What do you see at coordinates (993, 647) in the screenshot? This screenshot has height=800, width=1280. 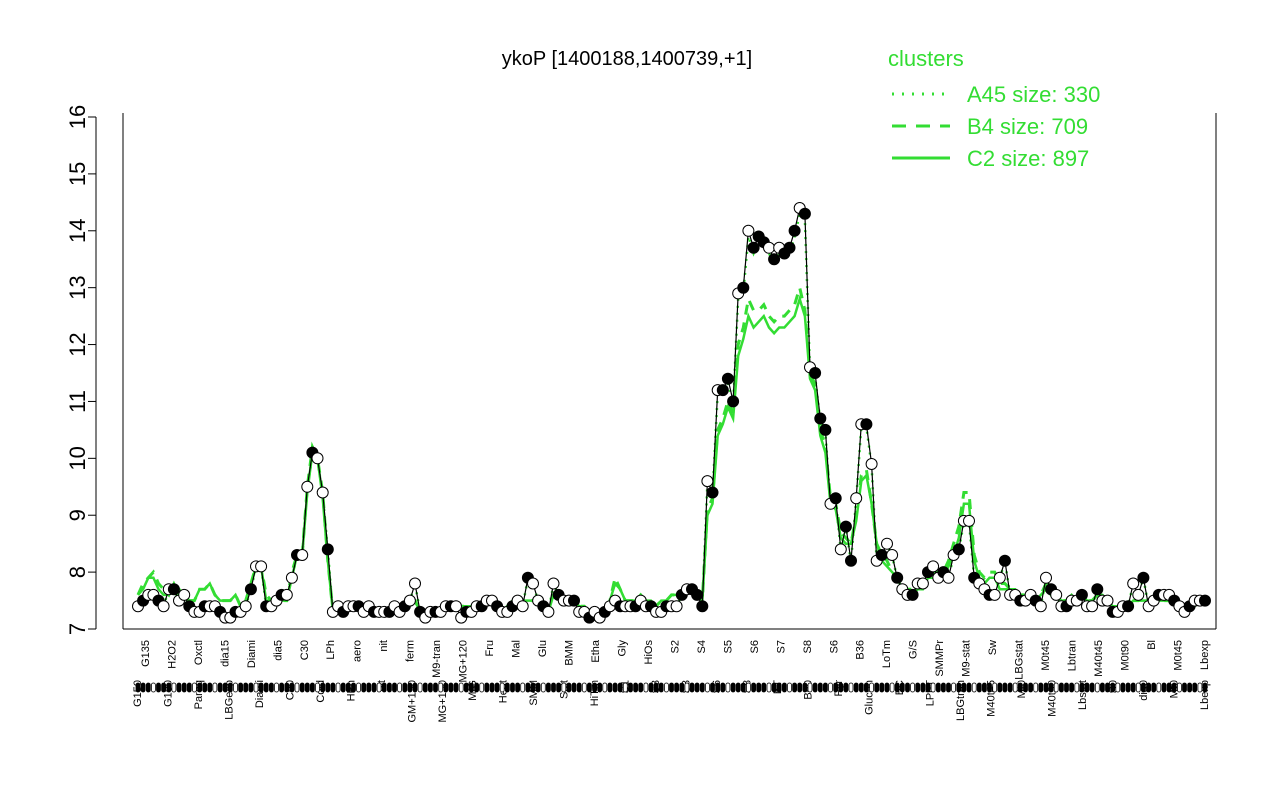 I see `x-label-upper: Sw` at bounding box center [993, 647].